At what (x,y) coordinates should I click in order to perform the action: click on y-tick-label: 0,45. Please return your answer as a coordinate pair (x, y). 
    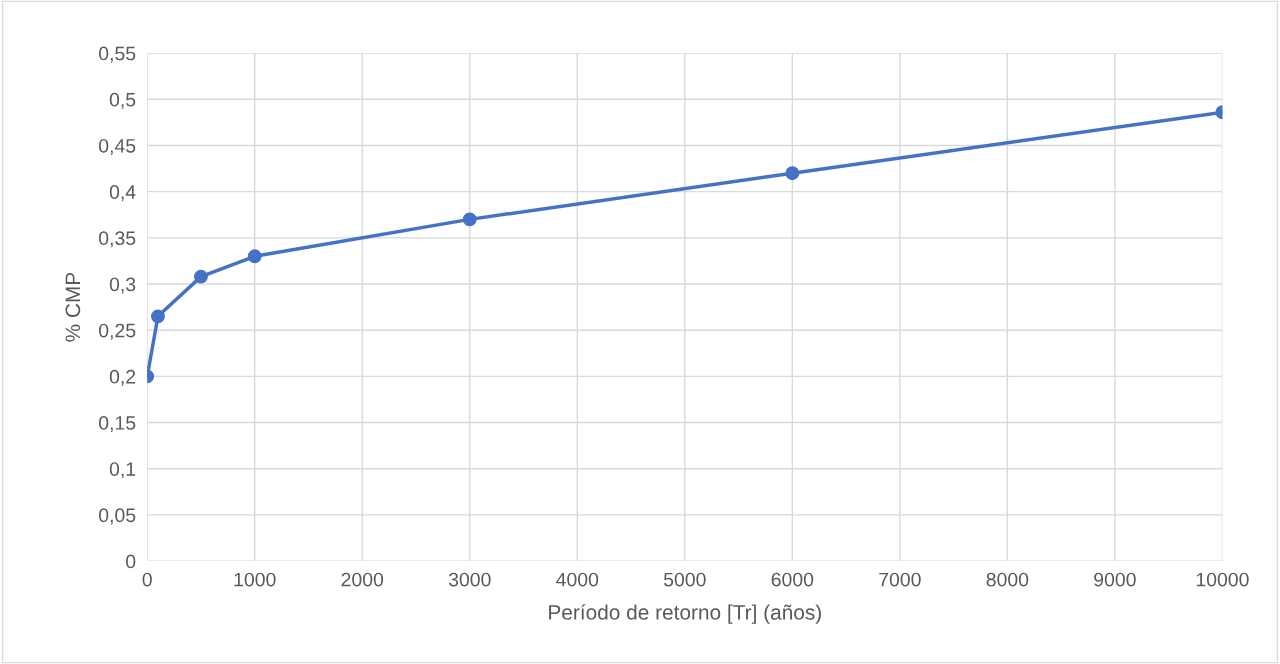
    Looking at the image, I should click on (117, 147).